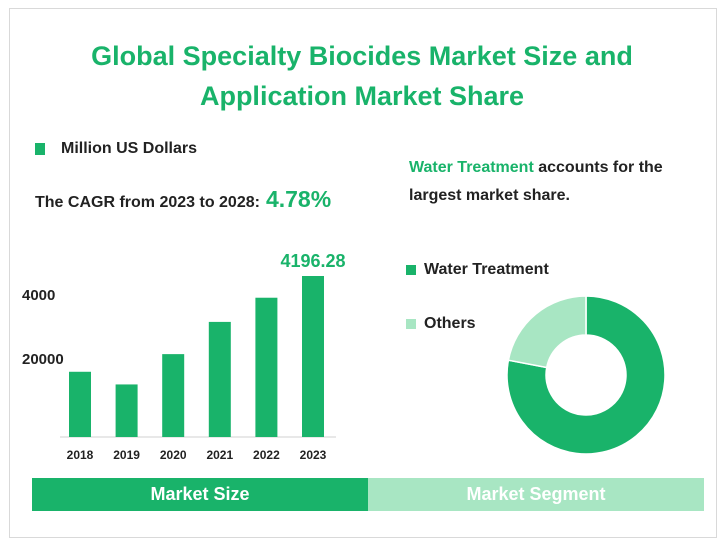 This screenshot has width=724, height=552. What do you see at coordinates (536, 181) in the screenshot?
I see `headline-rest: accounts for the largest market share.` at bounding box center [536, 181].